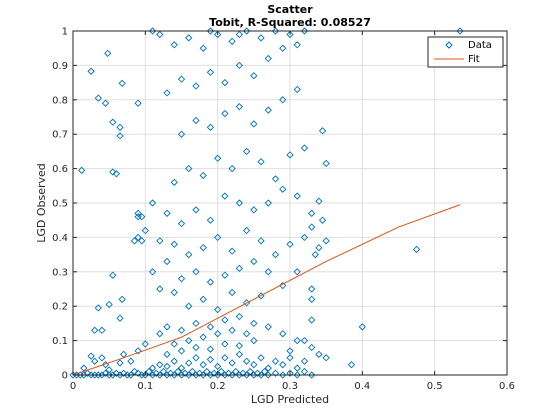  Describe the element at coordinates (435, 386) in the screenshot. I see `x-tick-label: 0.5` at that location.